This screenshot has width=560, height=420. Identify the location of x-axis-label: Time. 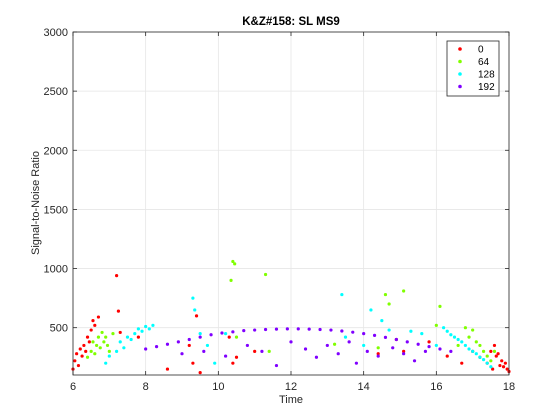
(291, 400).